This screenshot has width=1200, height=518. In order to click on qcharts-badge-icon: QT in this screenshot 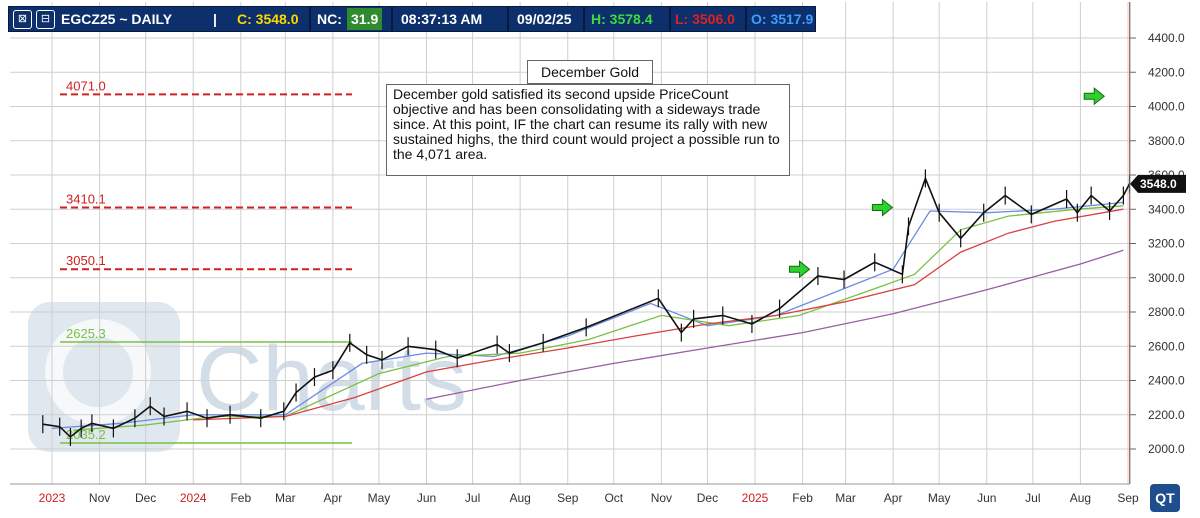, I will do `click(1165, 498)`.